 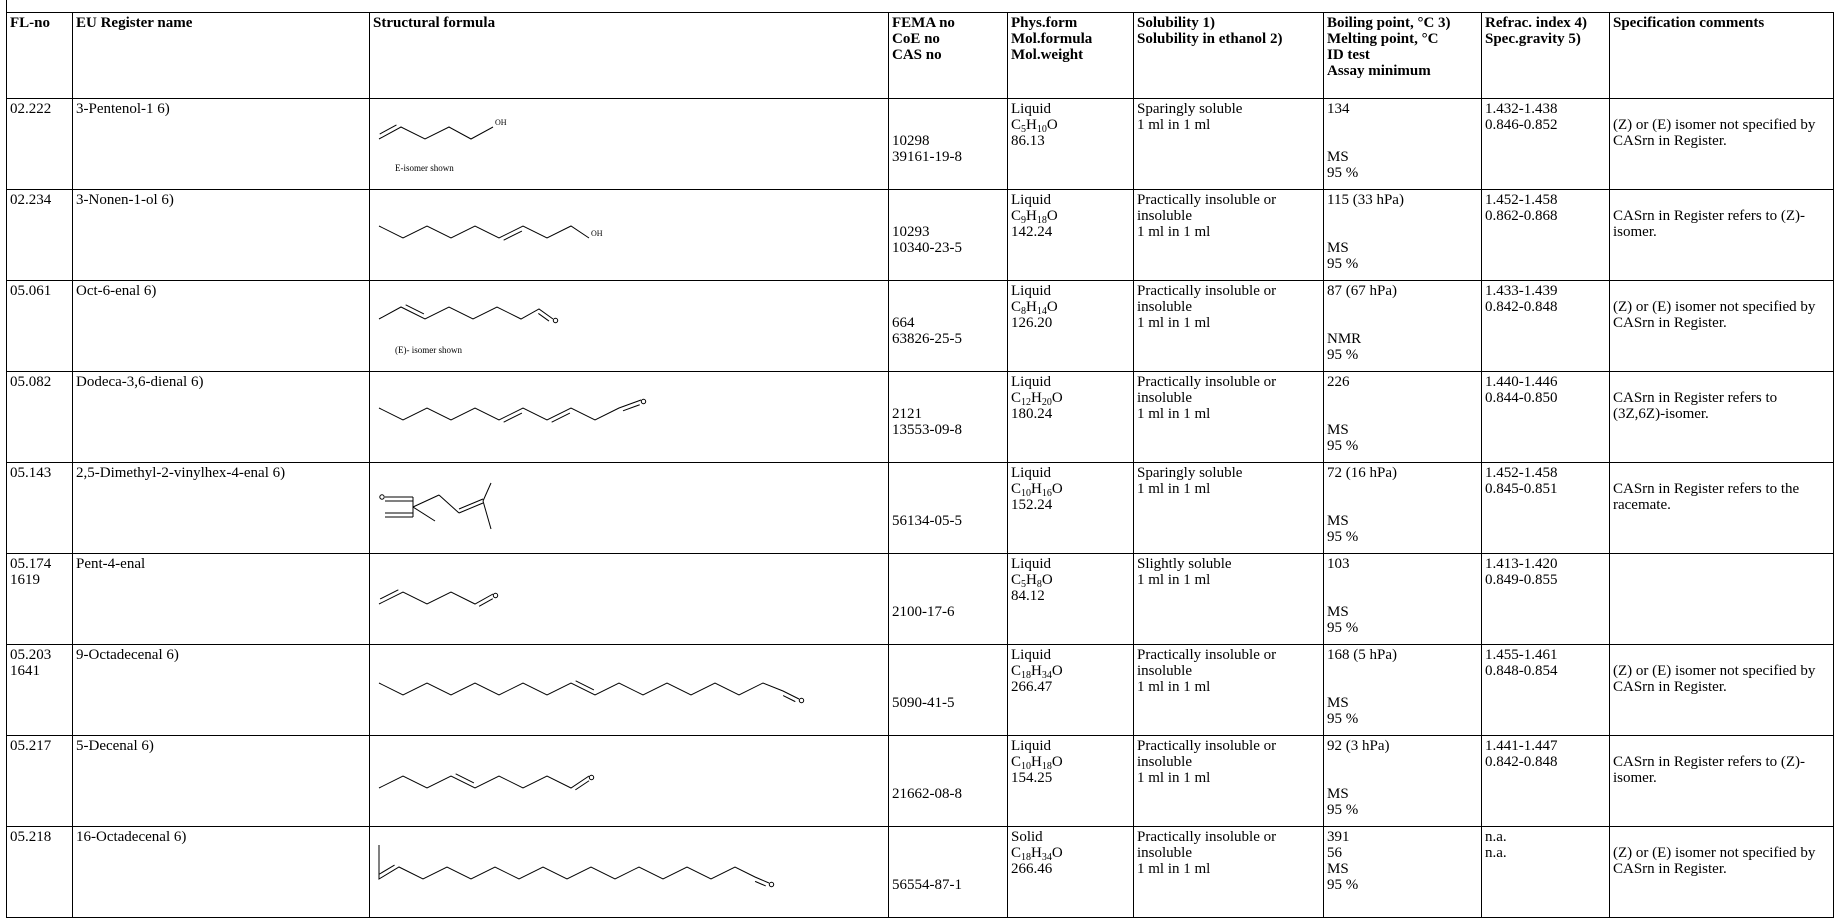 What do you see at coordinates (923, 612) in the screenshot?
I see `cas-no: 2100-17-6` at bounding box center [923, 612].